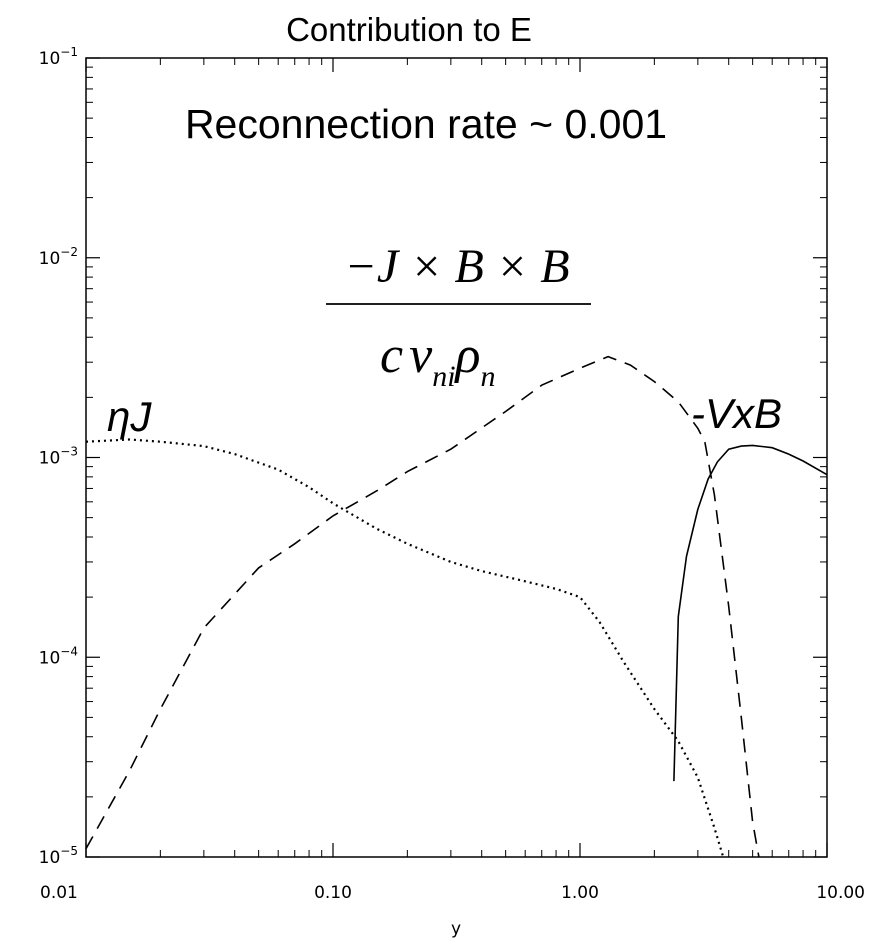 This screenshot has width=869, height=943. What do you see at coordinates (69, 651) in the screenshot?
I see `y-tick-exponent: −4` at bounding box center [69, 651].